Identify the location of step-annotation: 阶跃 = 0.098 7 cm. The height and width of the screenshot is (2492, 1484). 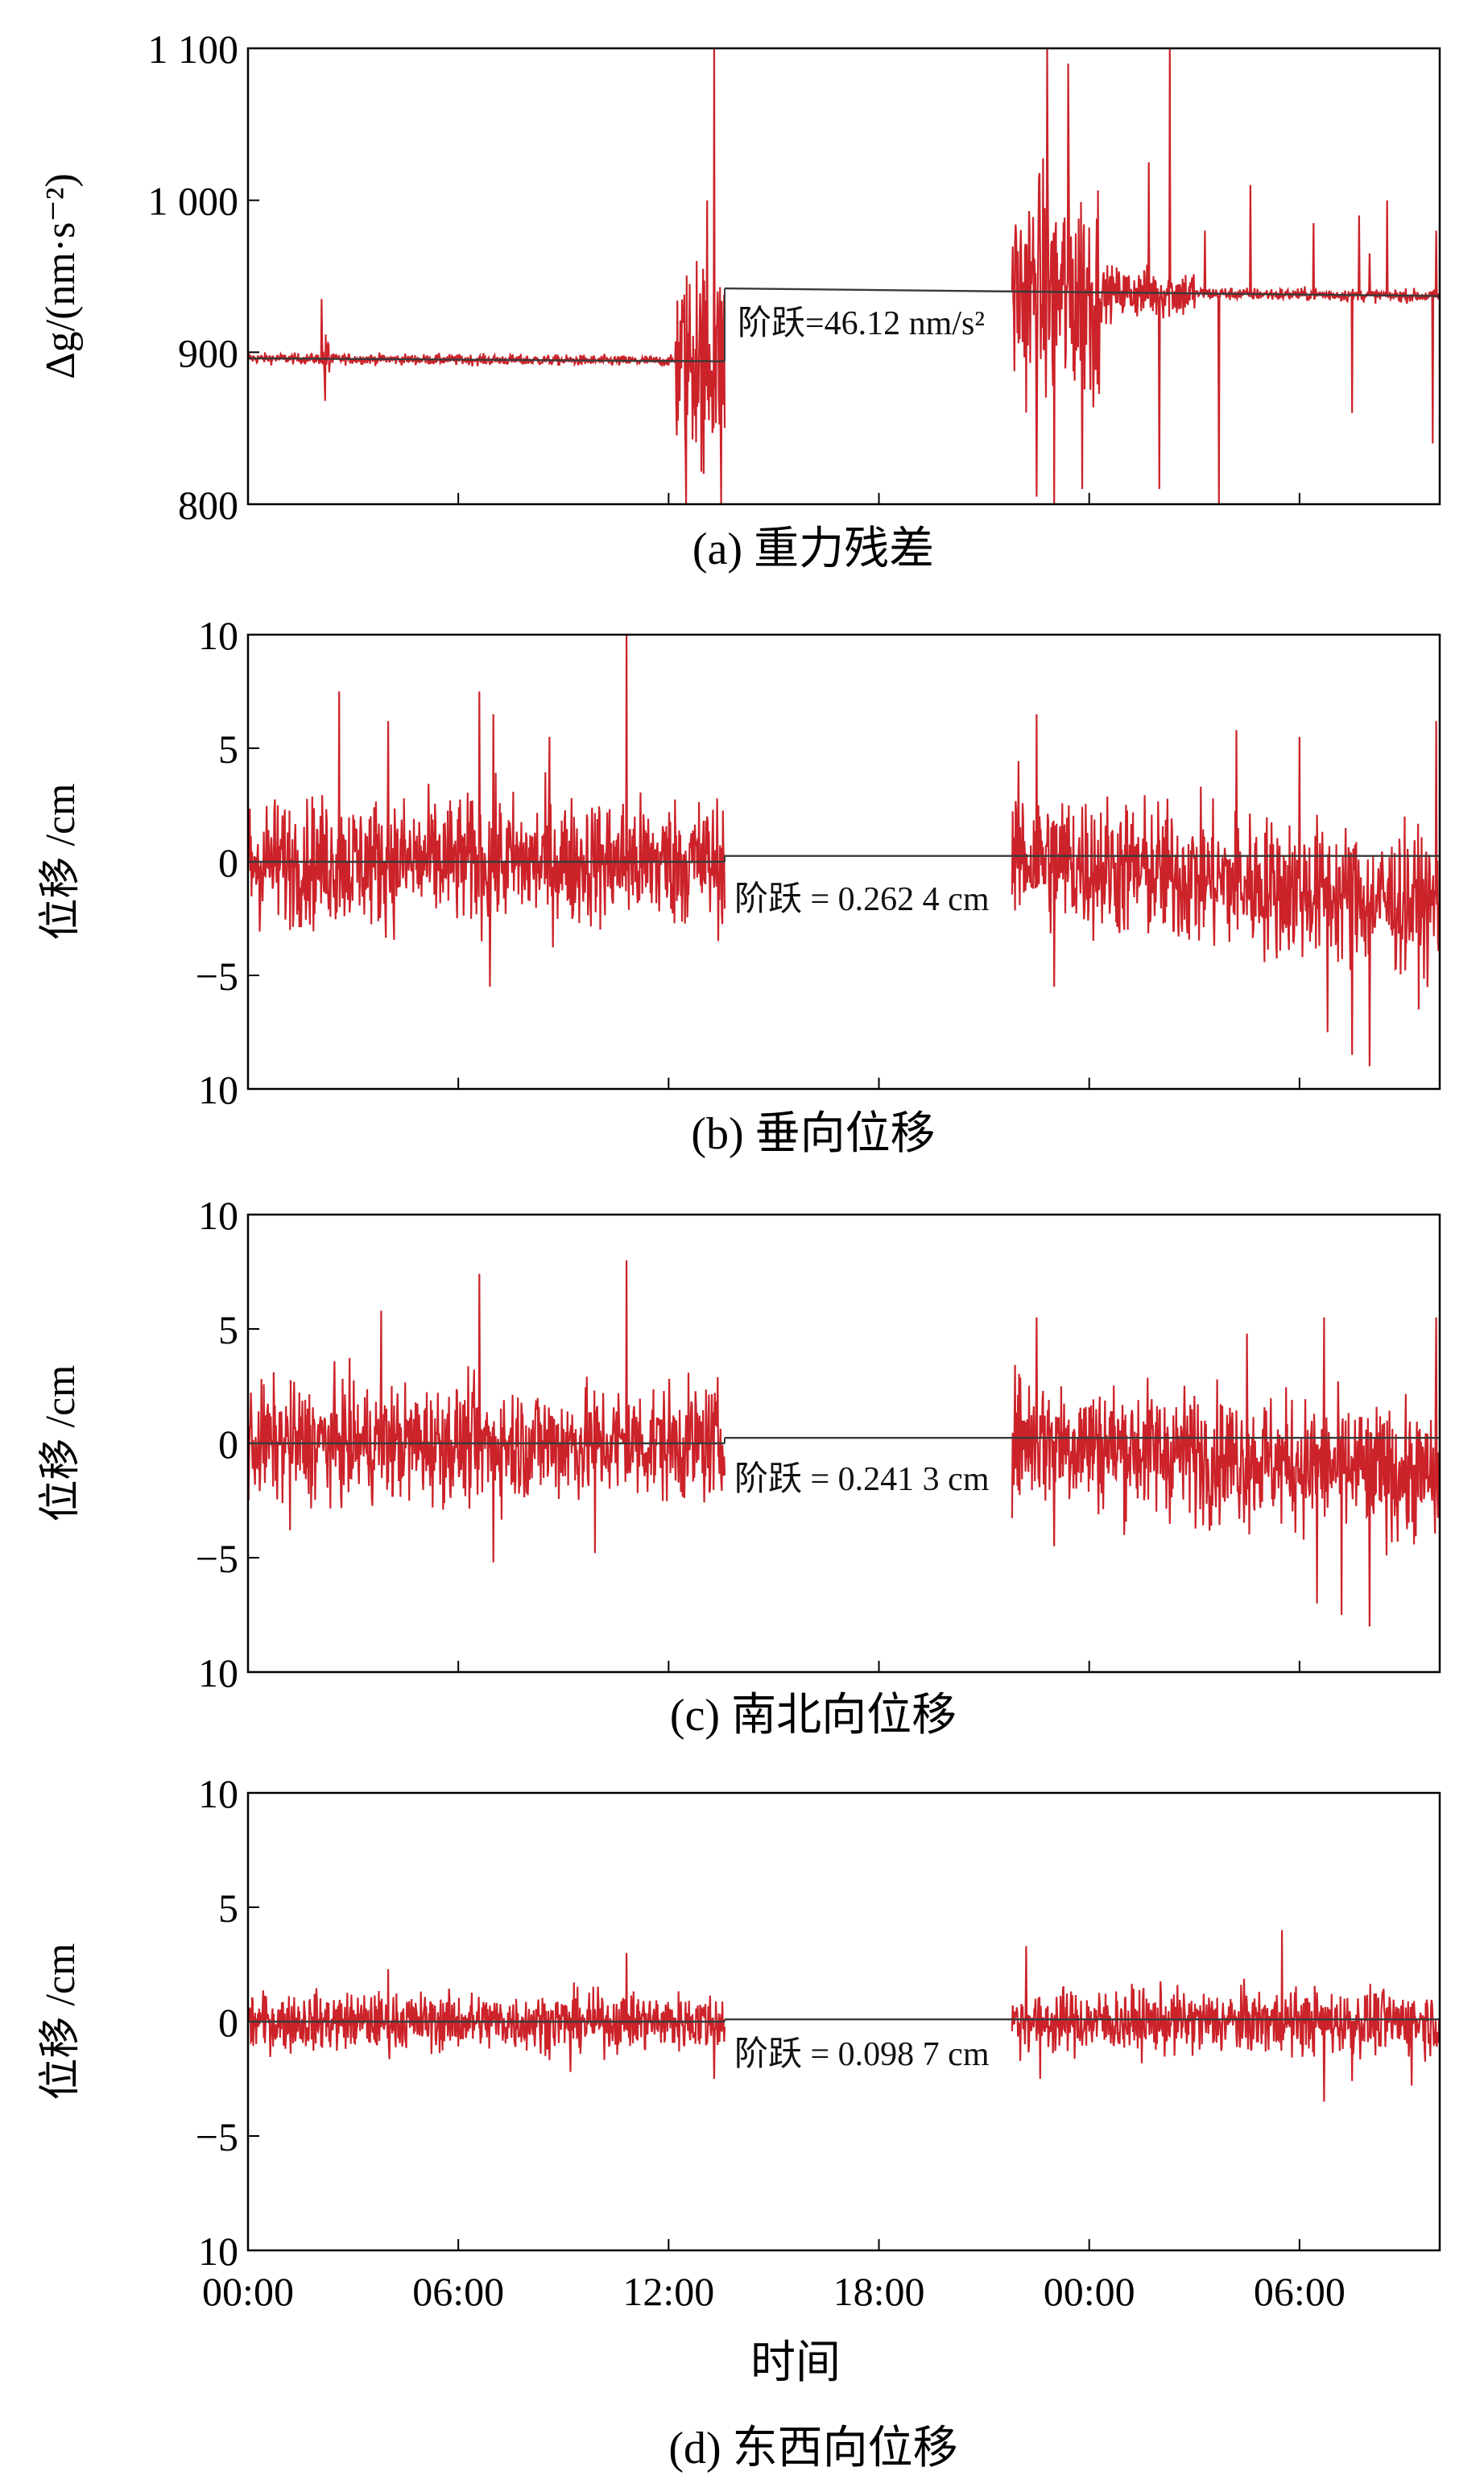
(862, 2054).